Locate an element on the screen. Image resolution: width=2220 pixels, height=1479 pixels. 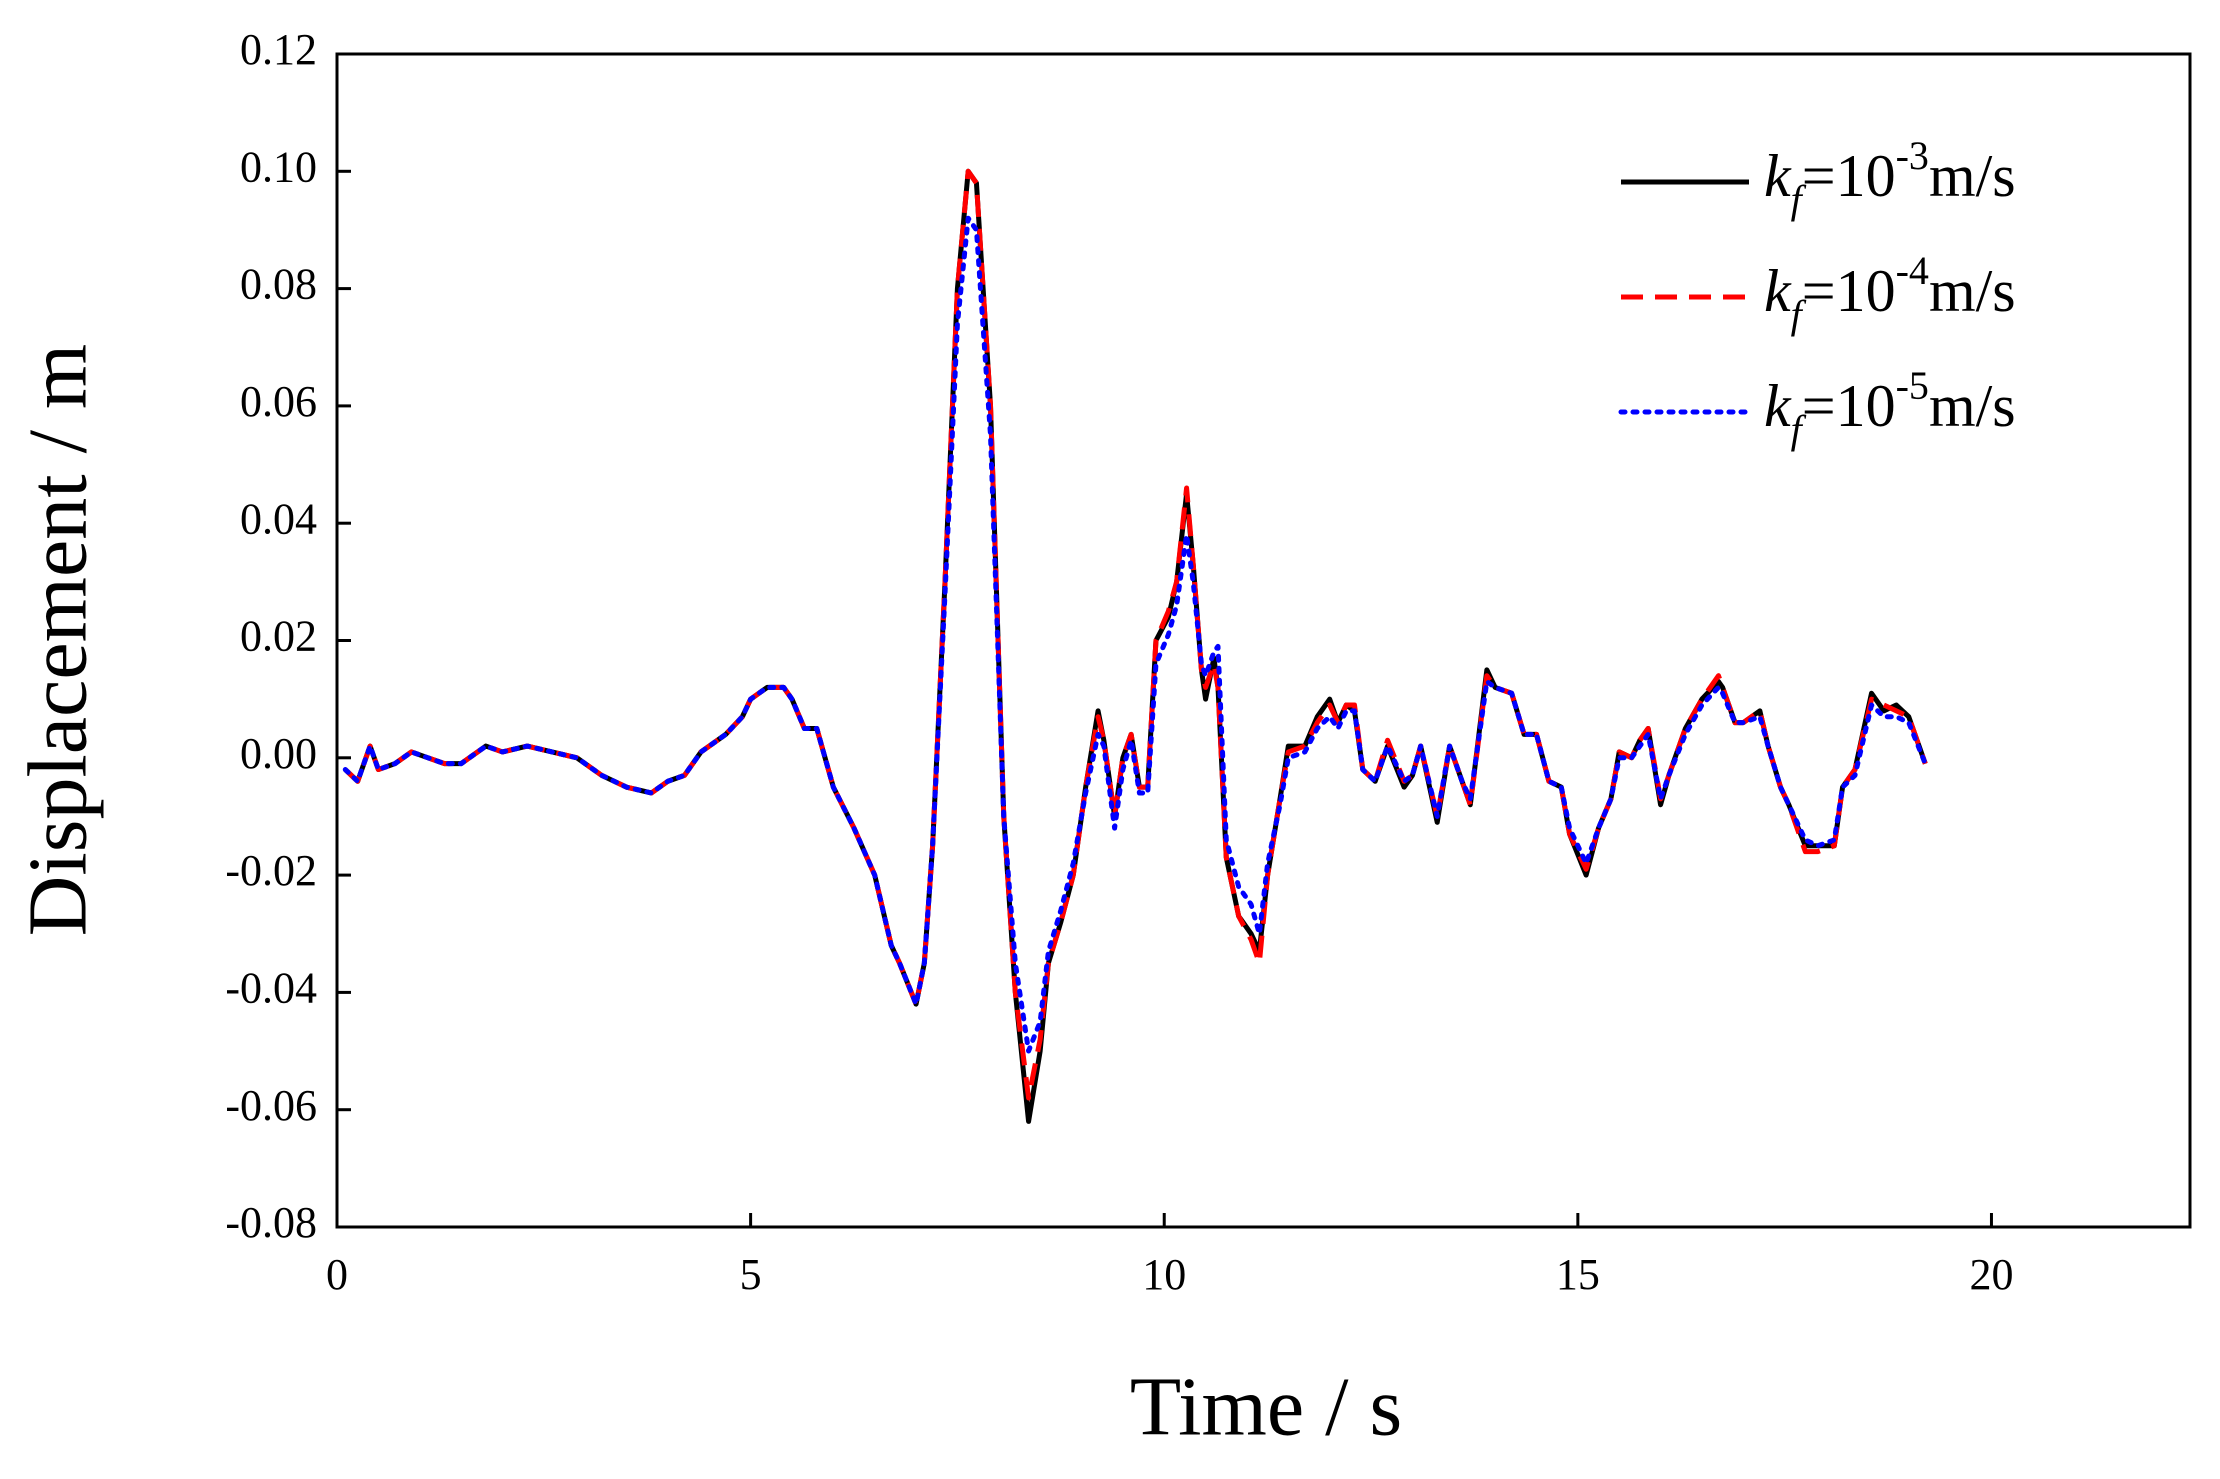
x-tick-label: 20 is located at coordinates (1991, 1274).